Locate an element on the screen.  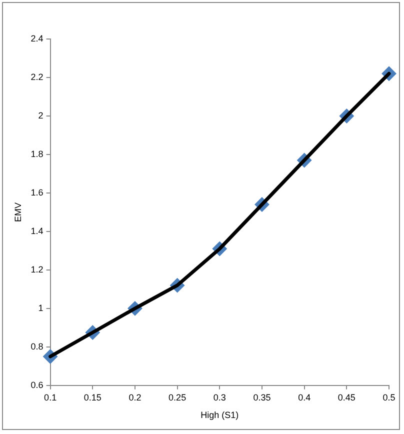
y-tick-label: 1.4 is located at coordinates (37, 231).